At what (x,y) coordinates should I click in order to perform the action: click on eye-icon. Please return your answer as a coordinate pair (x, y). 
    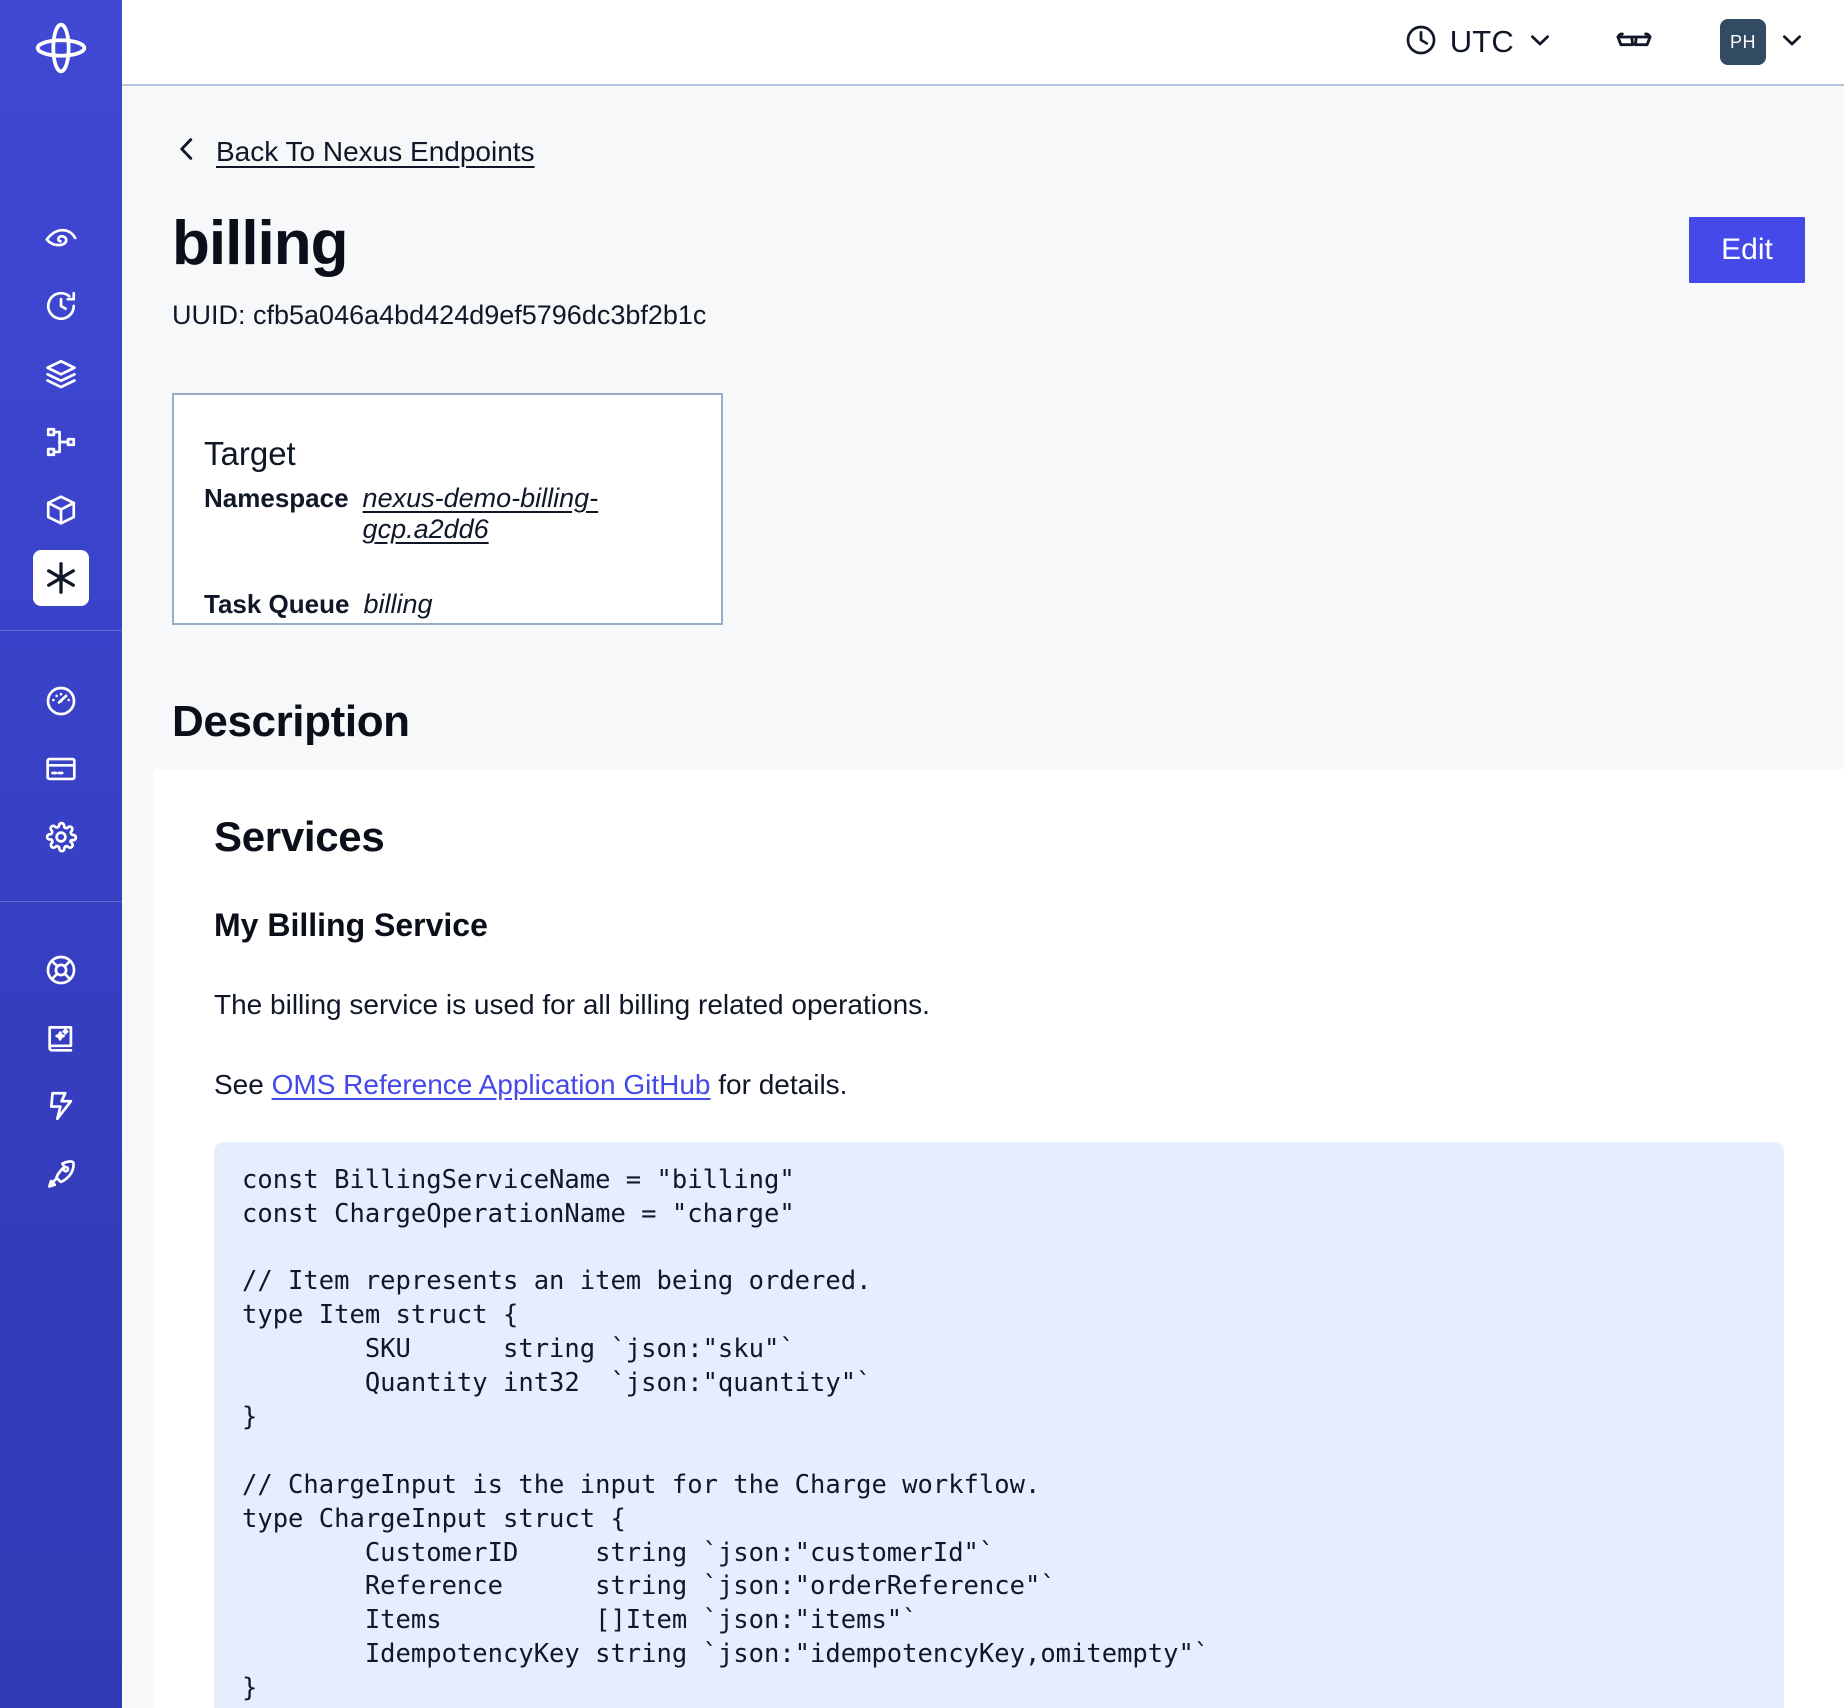
    Looking at the image, I should click on (61, 238).